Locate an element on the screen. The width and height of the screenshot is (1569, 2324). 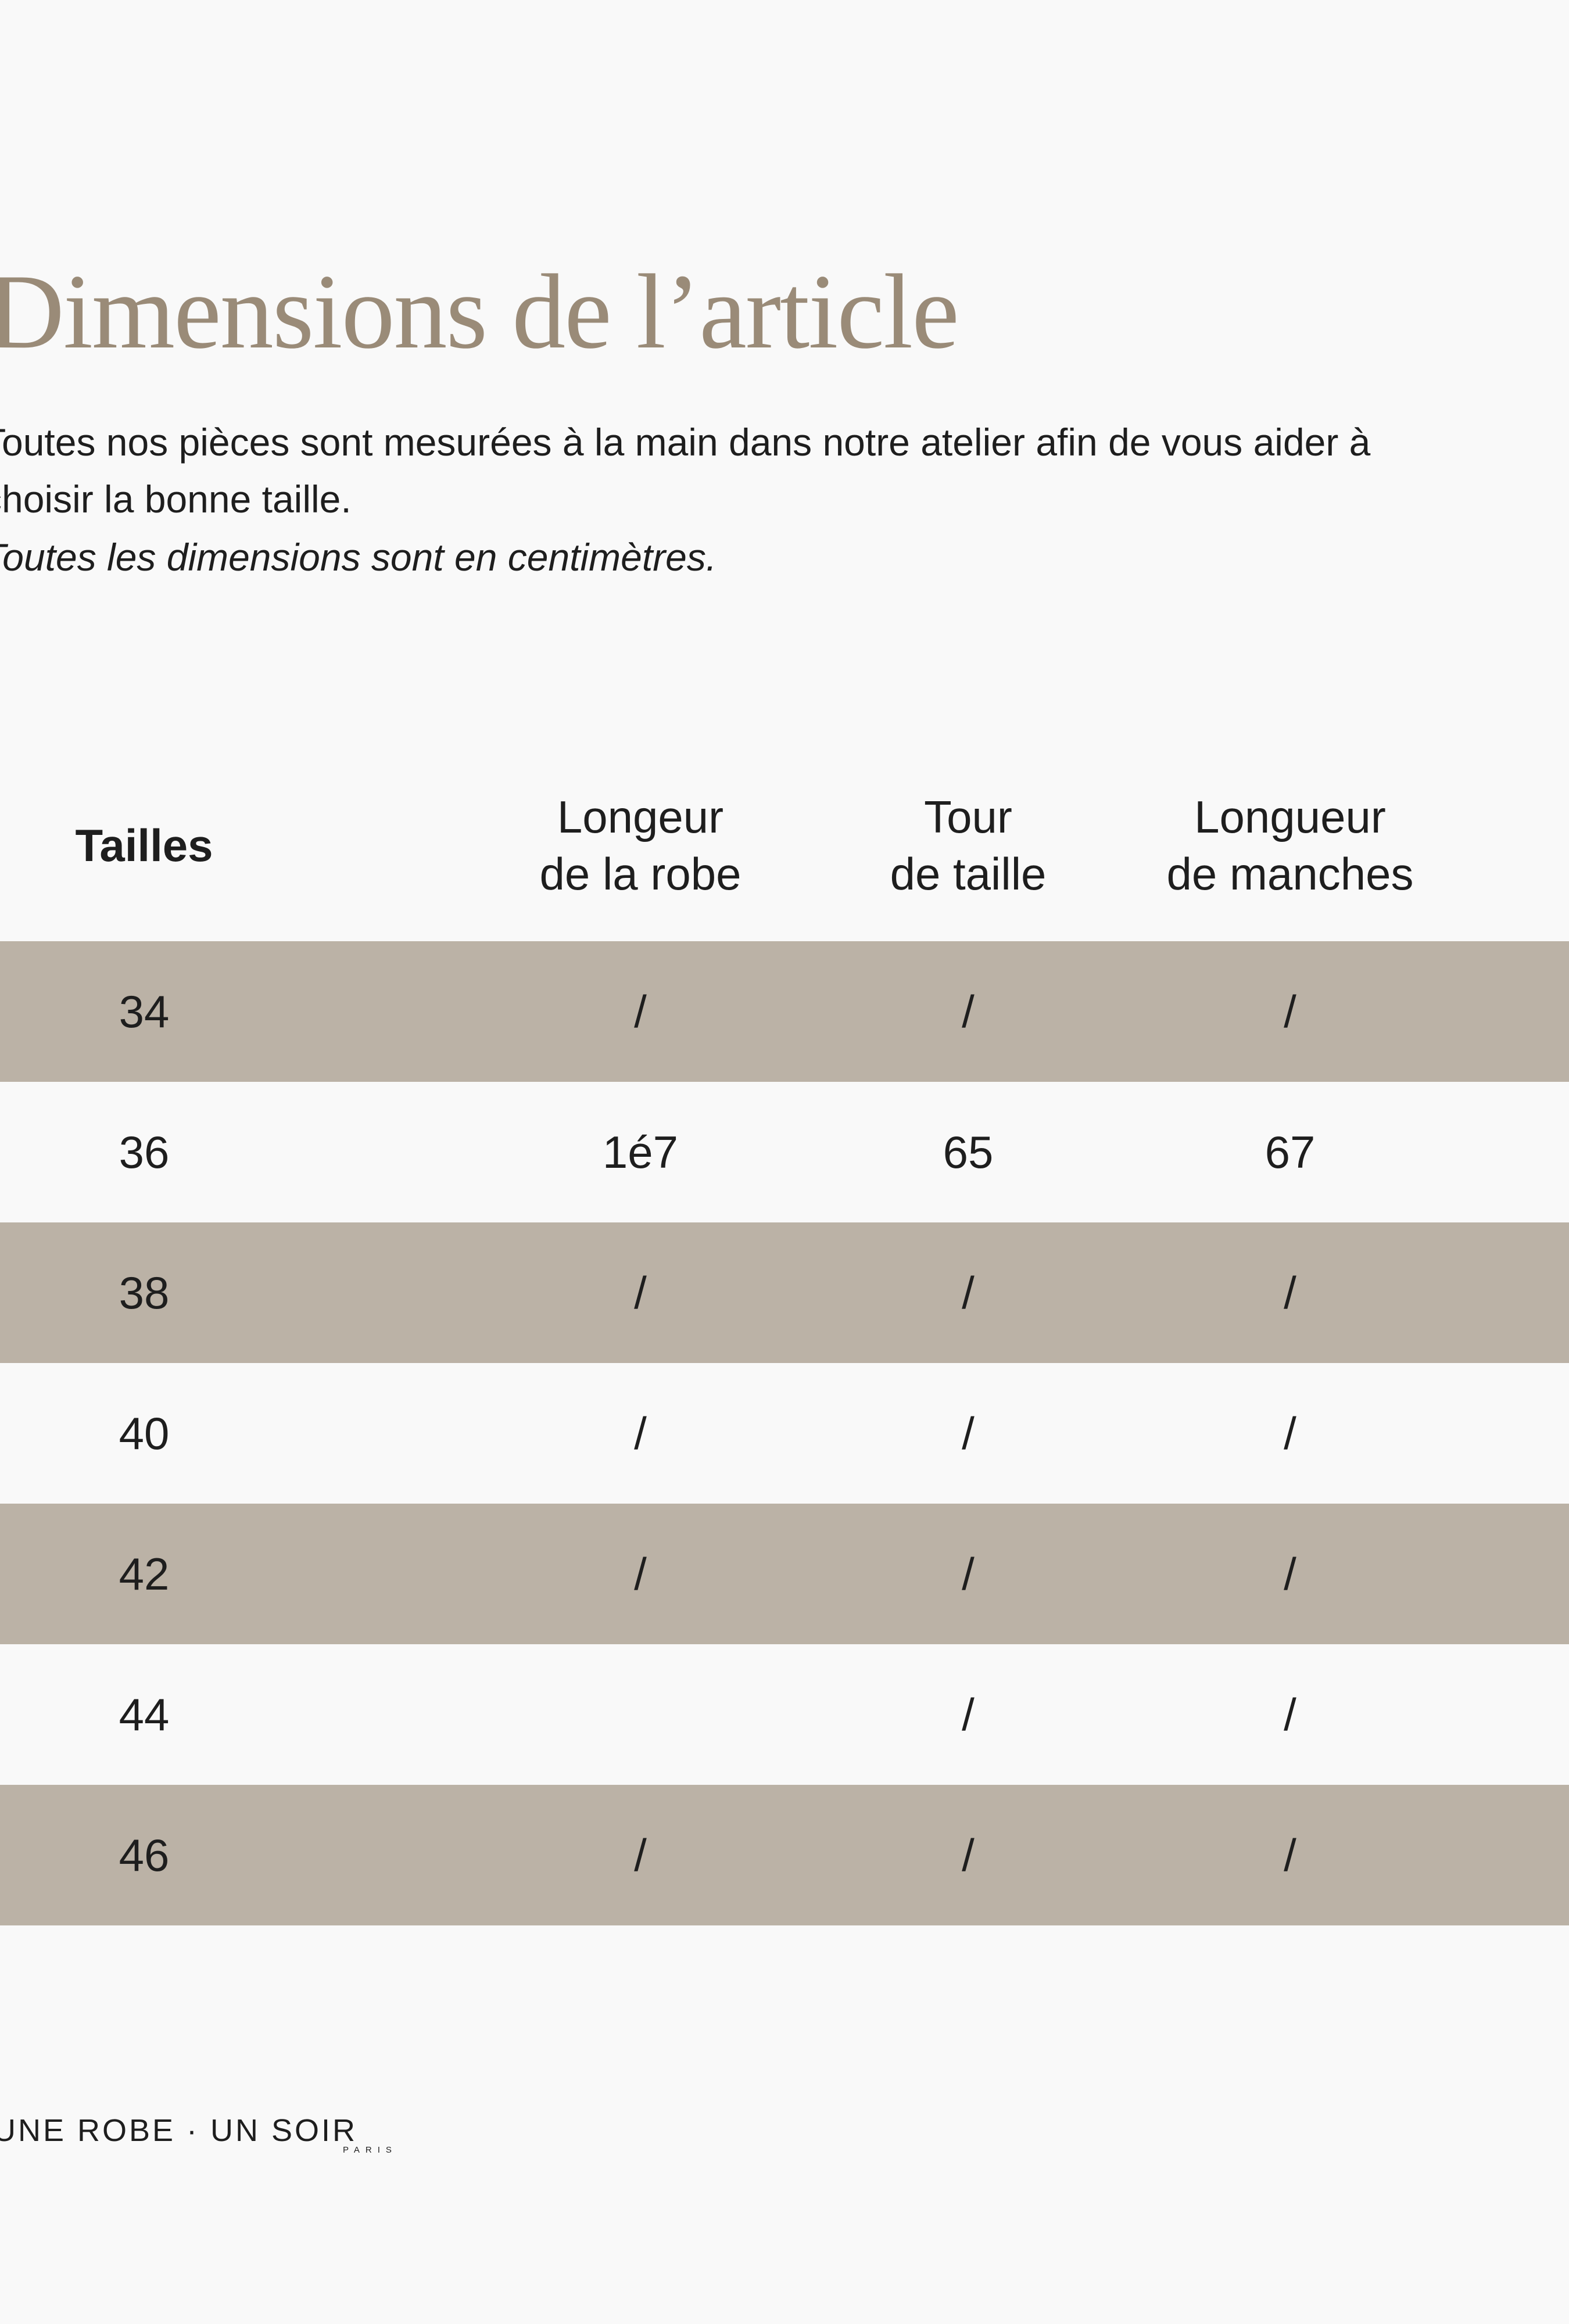
table-row: 38 / / / is located at coordinates (784, 1292).